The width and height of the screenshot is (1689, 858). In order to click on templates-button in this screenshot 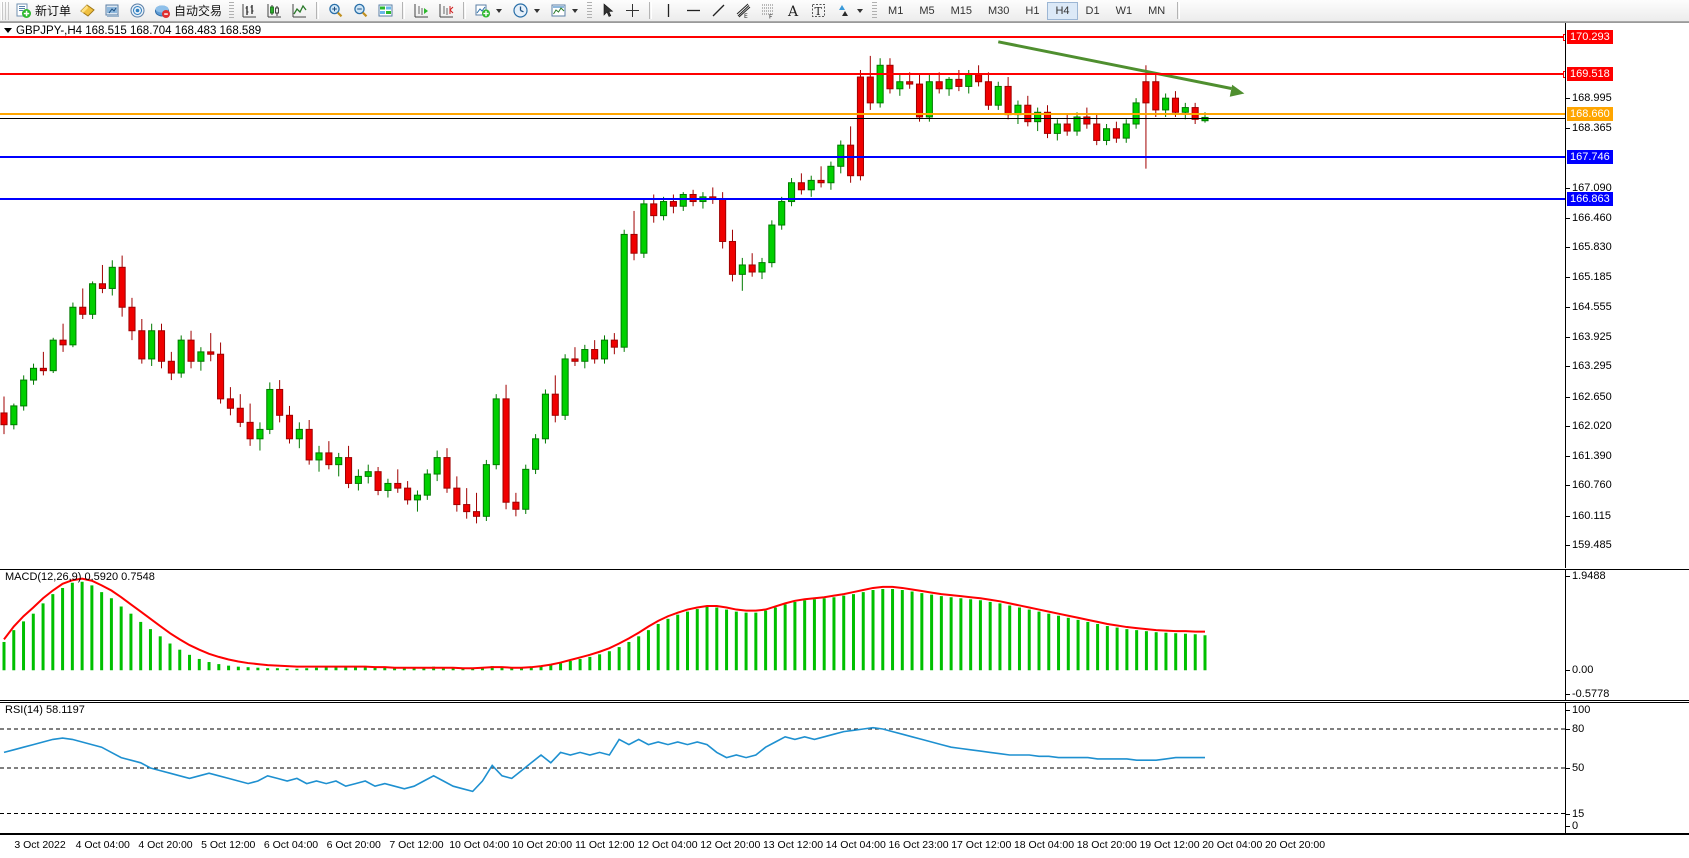, I will do `click(565, 11)`.